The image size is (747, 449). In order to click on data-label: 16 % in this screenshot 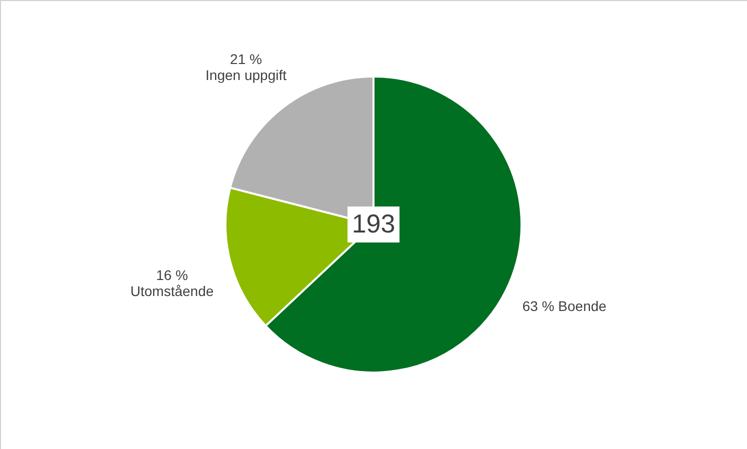, I will do `click(172, 275)`.